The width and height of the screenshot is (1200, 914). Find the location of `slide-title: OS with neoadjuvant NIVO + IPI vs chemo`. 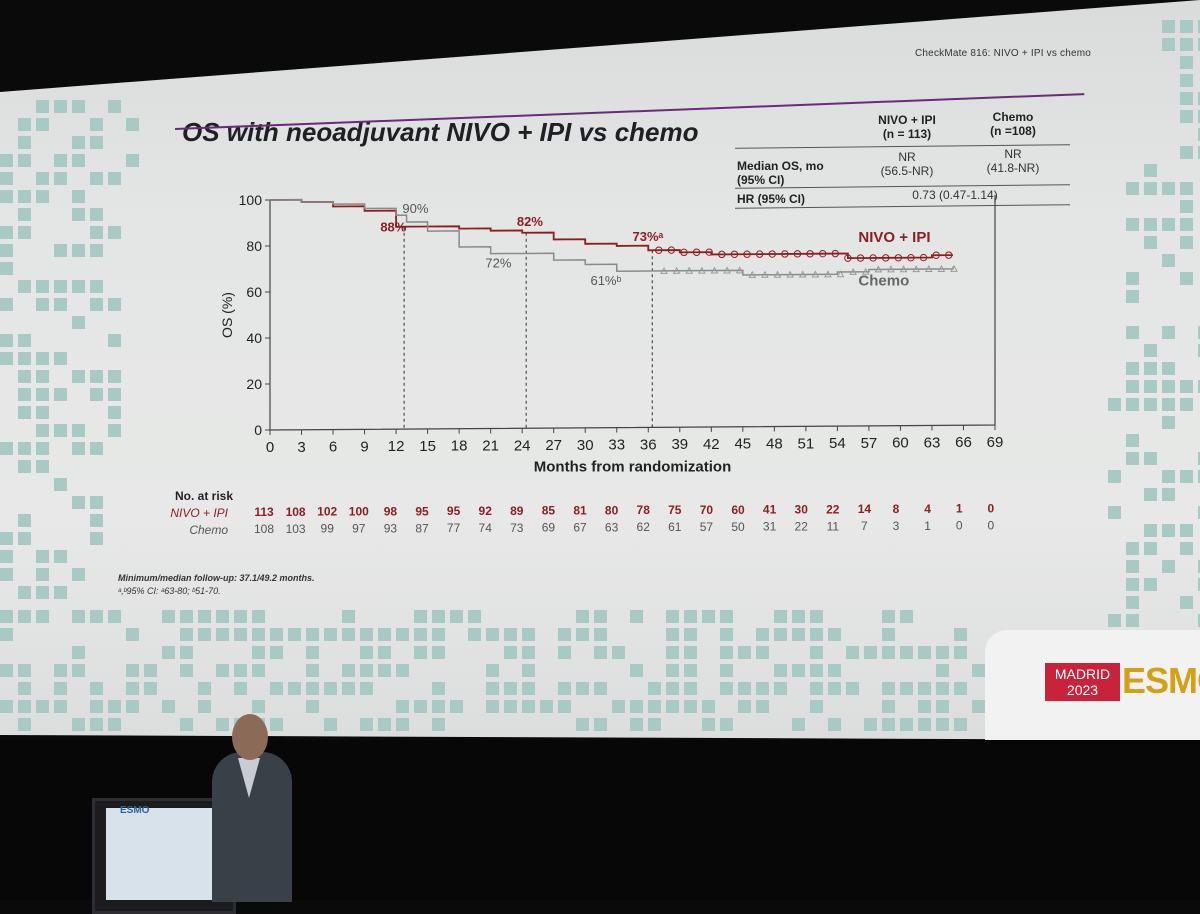

slide-title: OS with neoadjuvant NIVO + IPI vs chemo is located at coordinates (440, 132).